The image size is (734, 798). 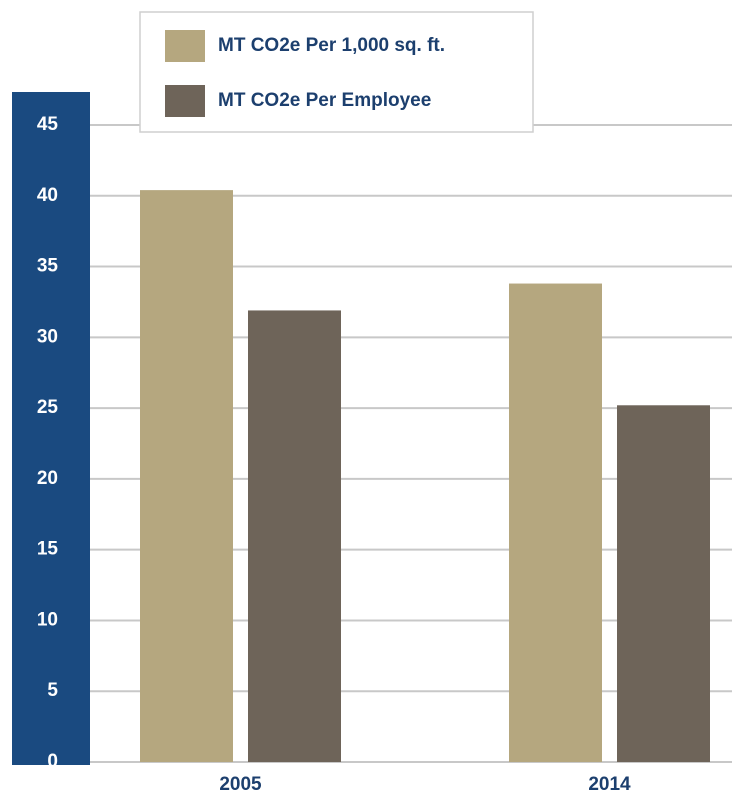 I want to click on y-tick-label: 10, so click(x=47, y=619).